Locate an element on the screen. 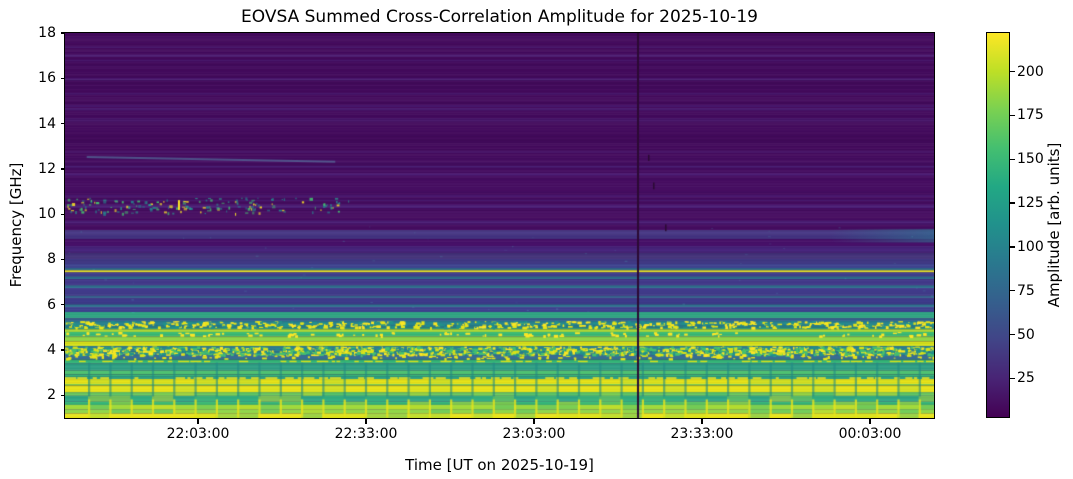 The width and height of the screenshot is (1073, 479). x-tick-label: 23:03:00 is located at coordinates (534, 434).